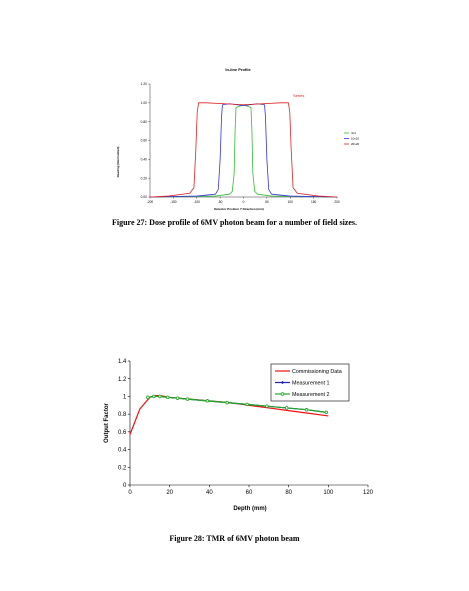  Describe the element at coordinates (249, 493) in the screenshot. I see `x-tick-label: 60` at that location.